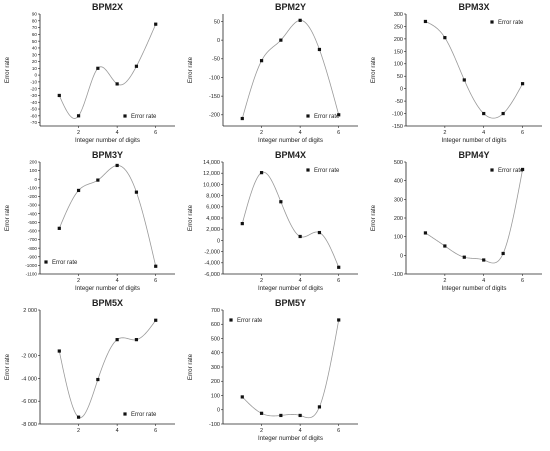  What do you see at coordinates (211, 185) in the screenshot?
I see `y-tick-label: 10,000` at bounding box center [211, 185].